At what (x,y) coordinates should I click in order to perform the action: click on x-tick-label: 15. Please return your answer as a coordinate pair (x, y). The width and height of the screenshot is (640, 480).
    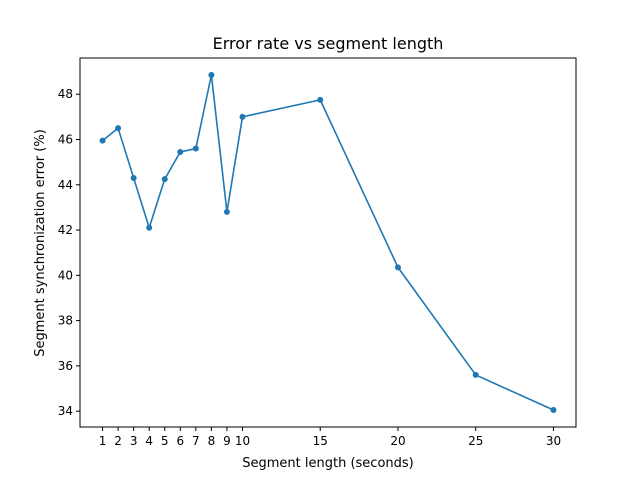
    Looking at the image, I should click on (320, 441).